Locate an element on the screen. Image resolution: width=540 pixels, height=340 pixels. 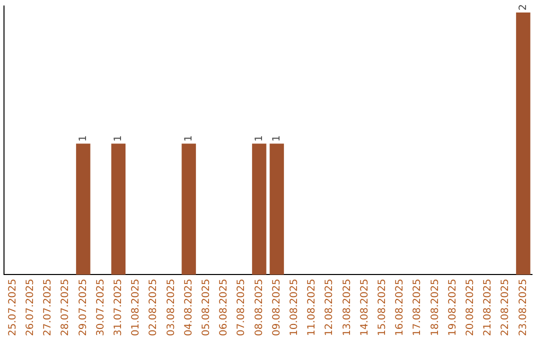
x-tick-label: 23.08.2025 is located at coordinates (523, 307).